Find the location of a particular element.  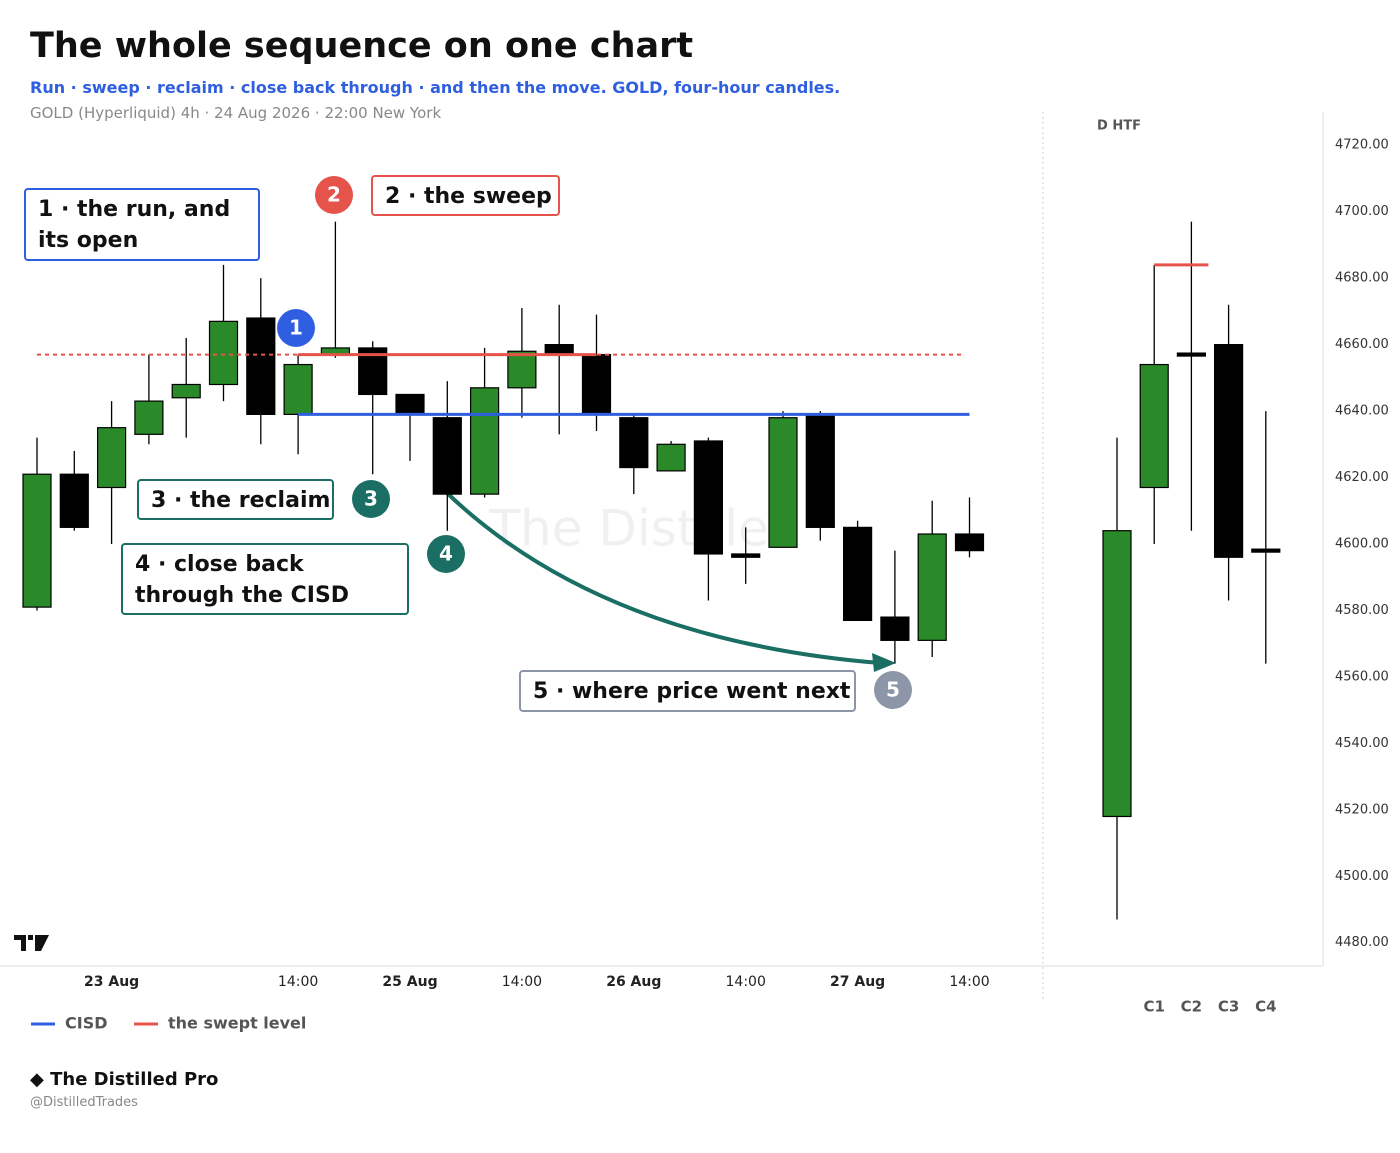

annotation-text: 3 · the reclaim is located at coordinates (241, 500).